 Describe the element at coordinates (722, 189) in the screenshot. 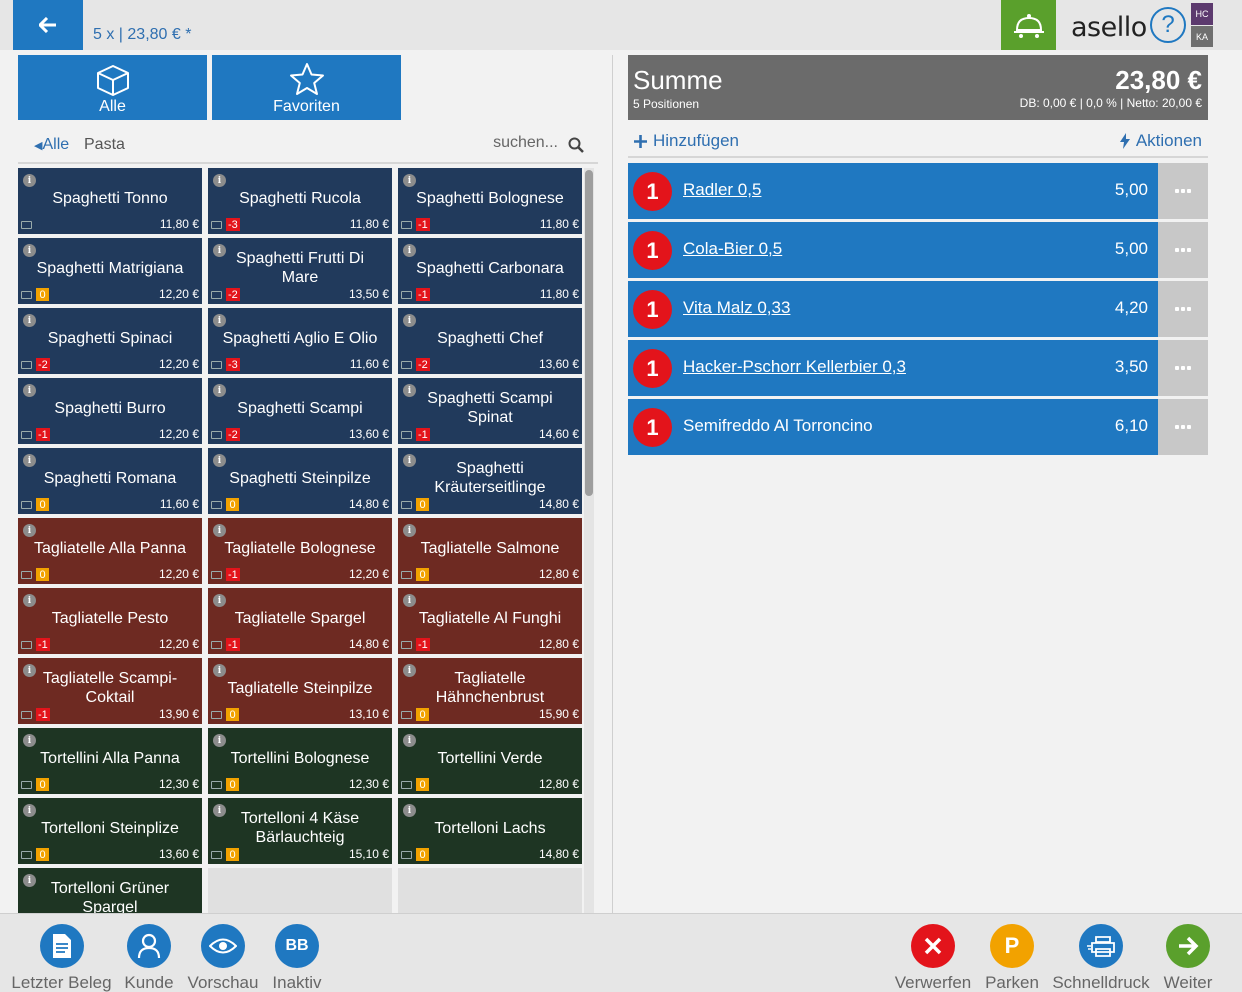

I see `cart-item-name: Radler 0,5` at that location.